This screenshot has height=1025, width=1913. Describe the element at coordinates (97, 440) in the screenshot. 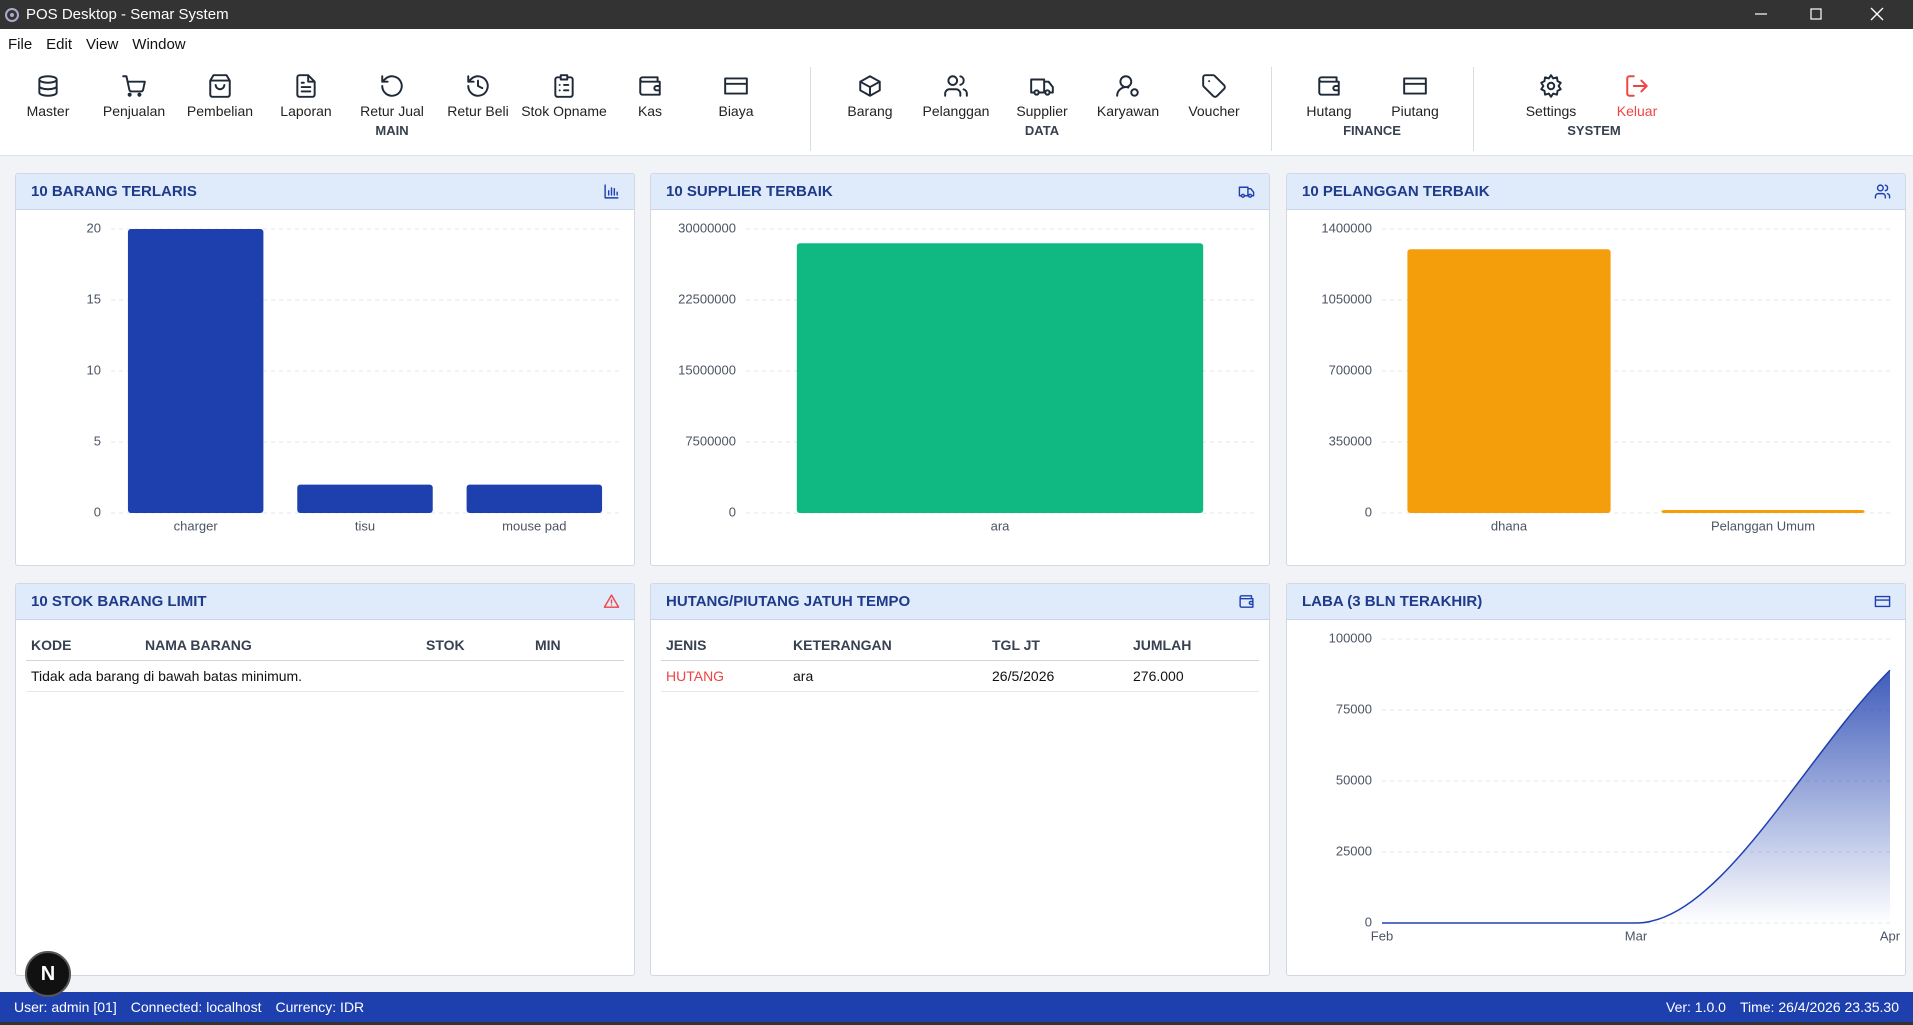

I see `y-tick-label: 5` at that location.